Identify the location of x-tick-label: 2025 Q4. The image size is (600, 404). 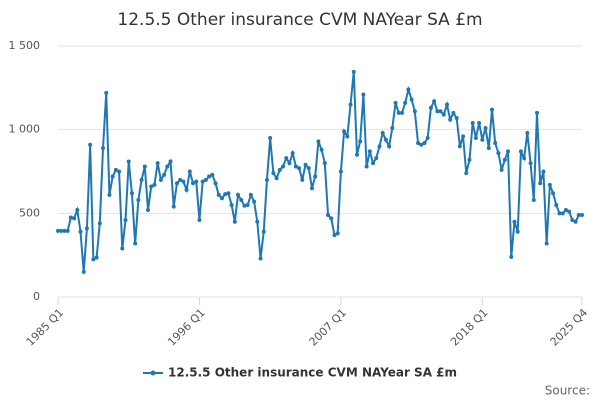
(569, 327).